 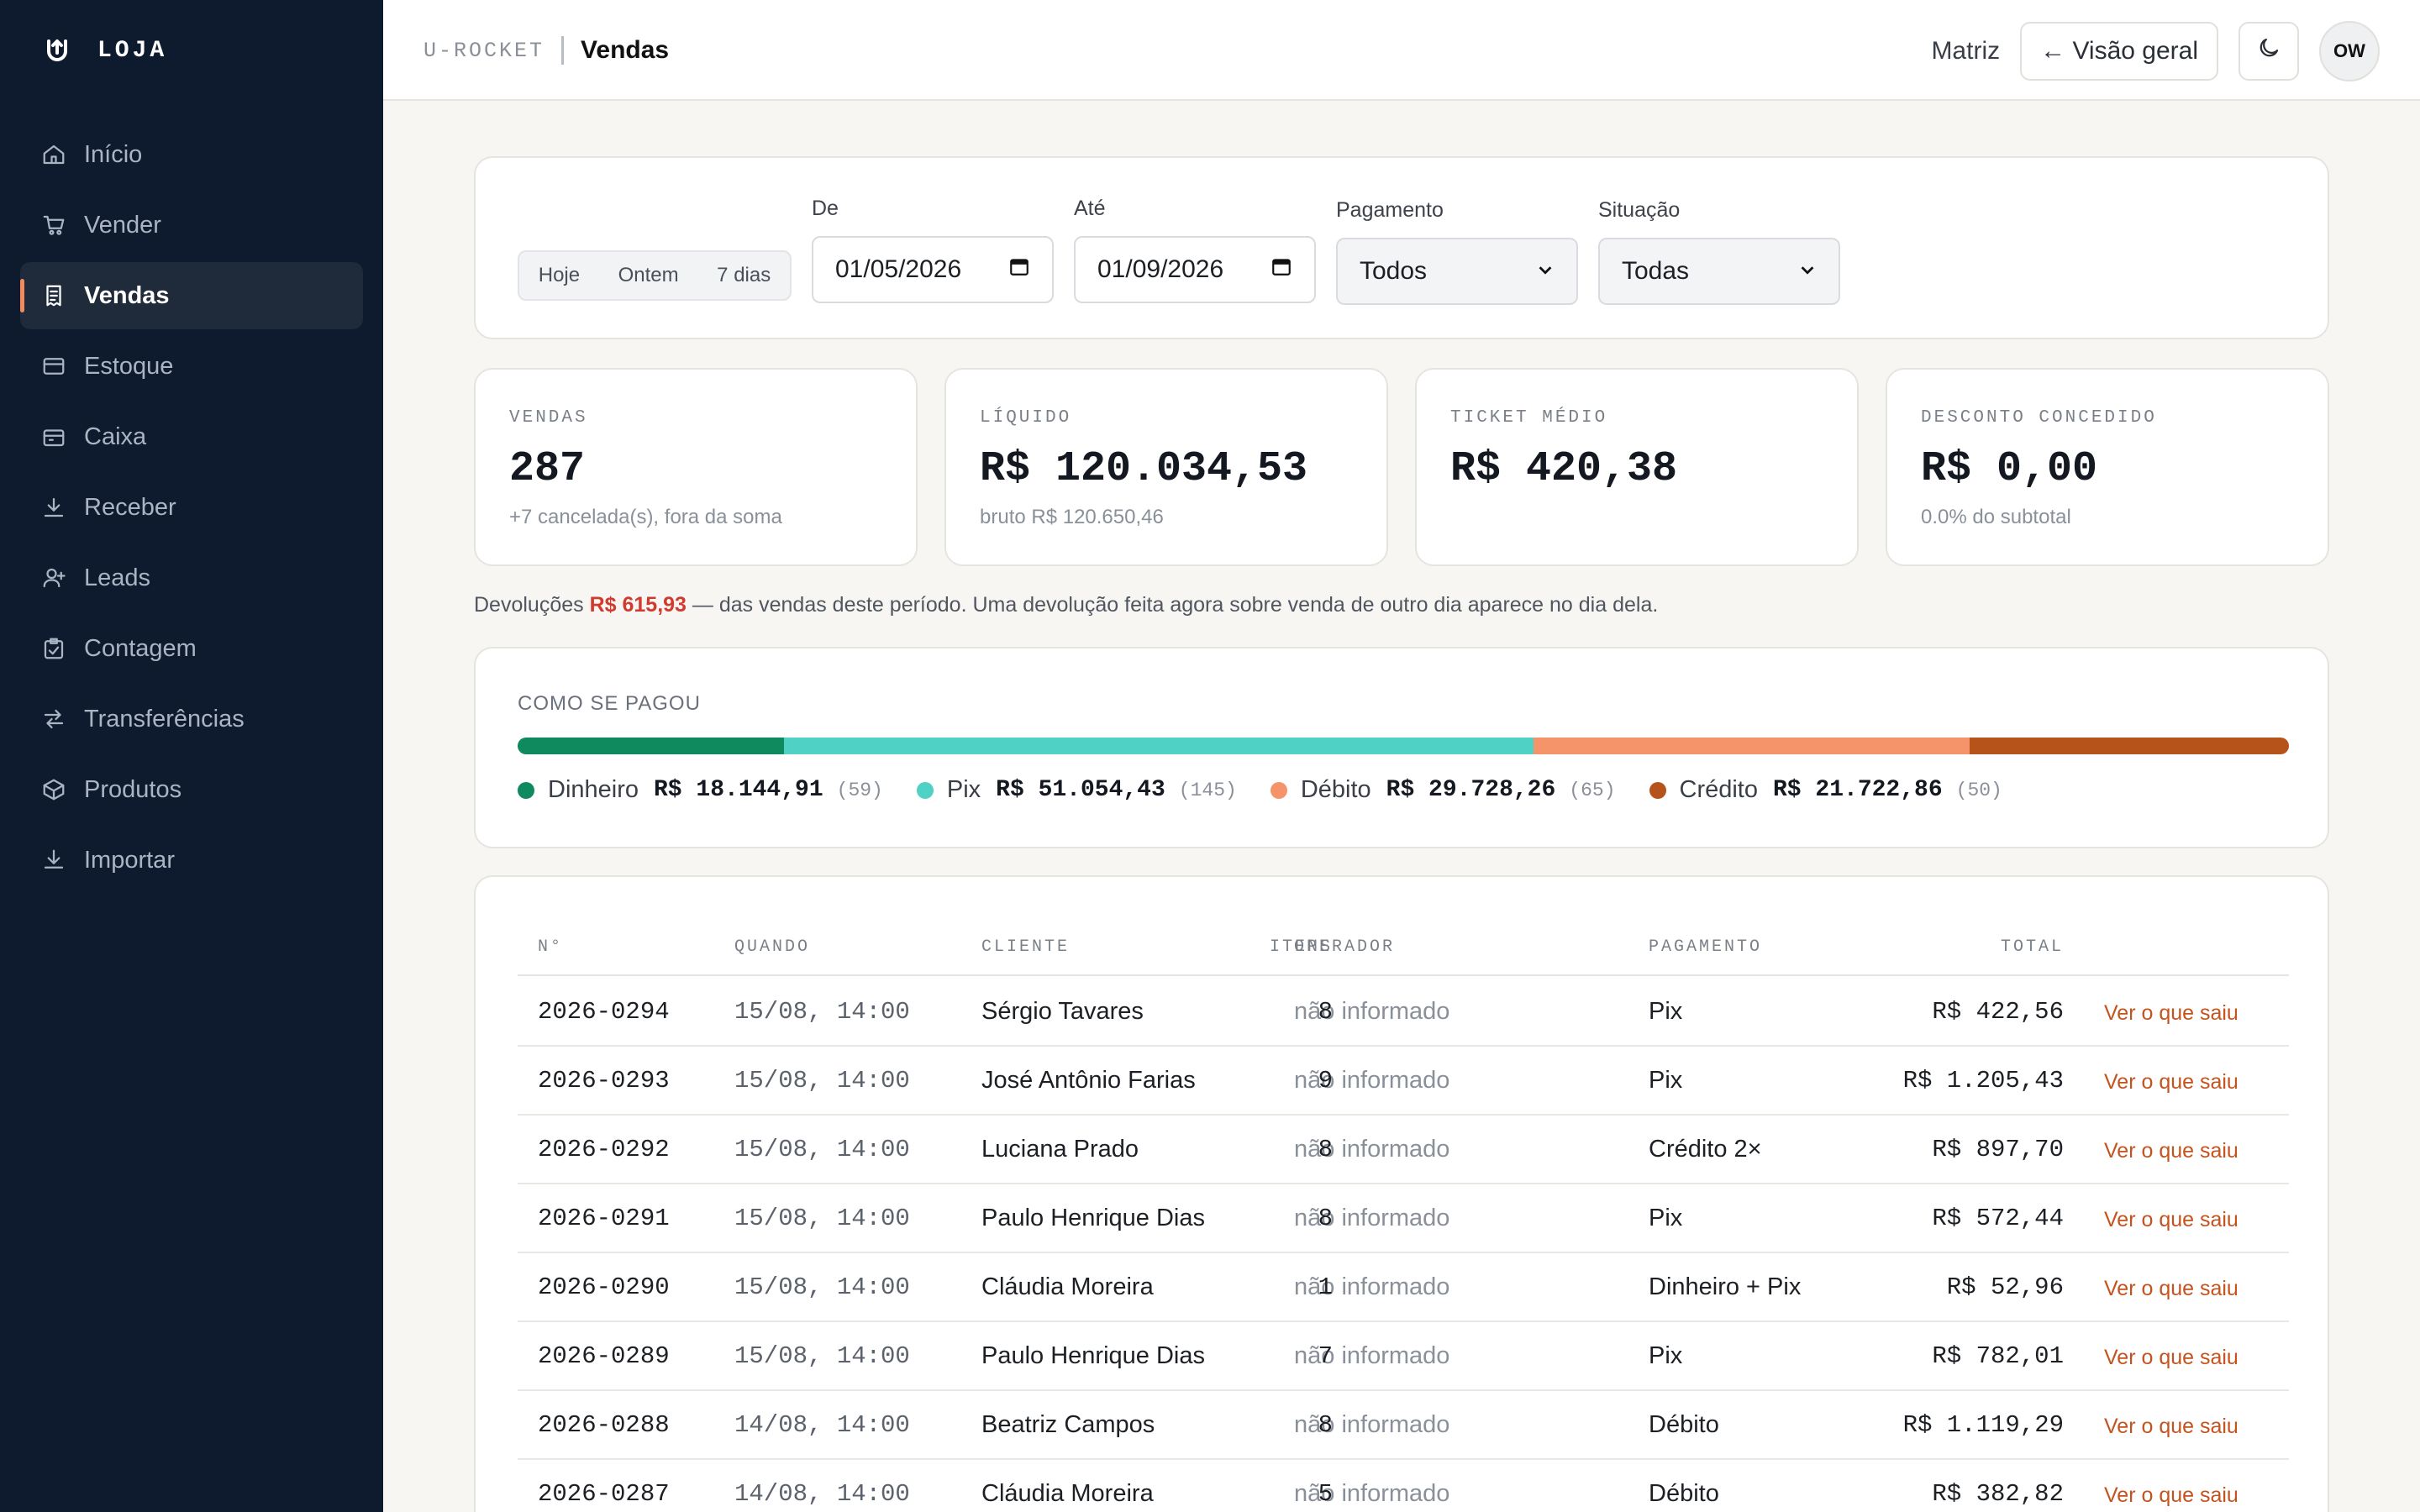 I want to click on sidebar-item-label: Caixa, so click(x=116, y=436).